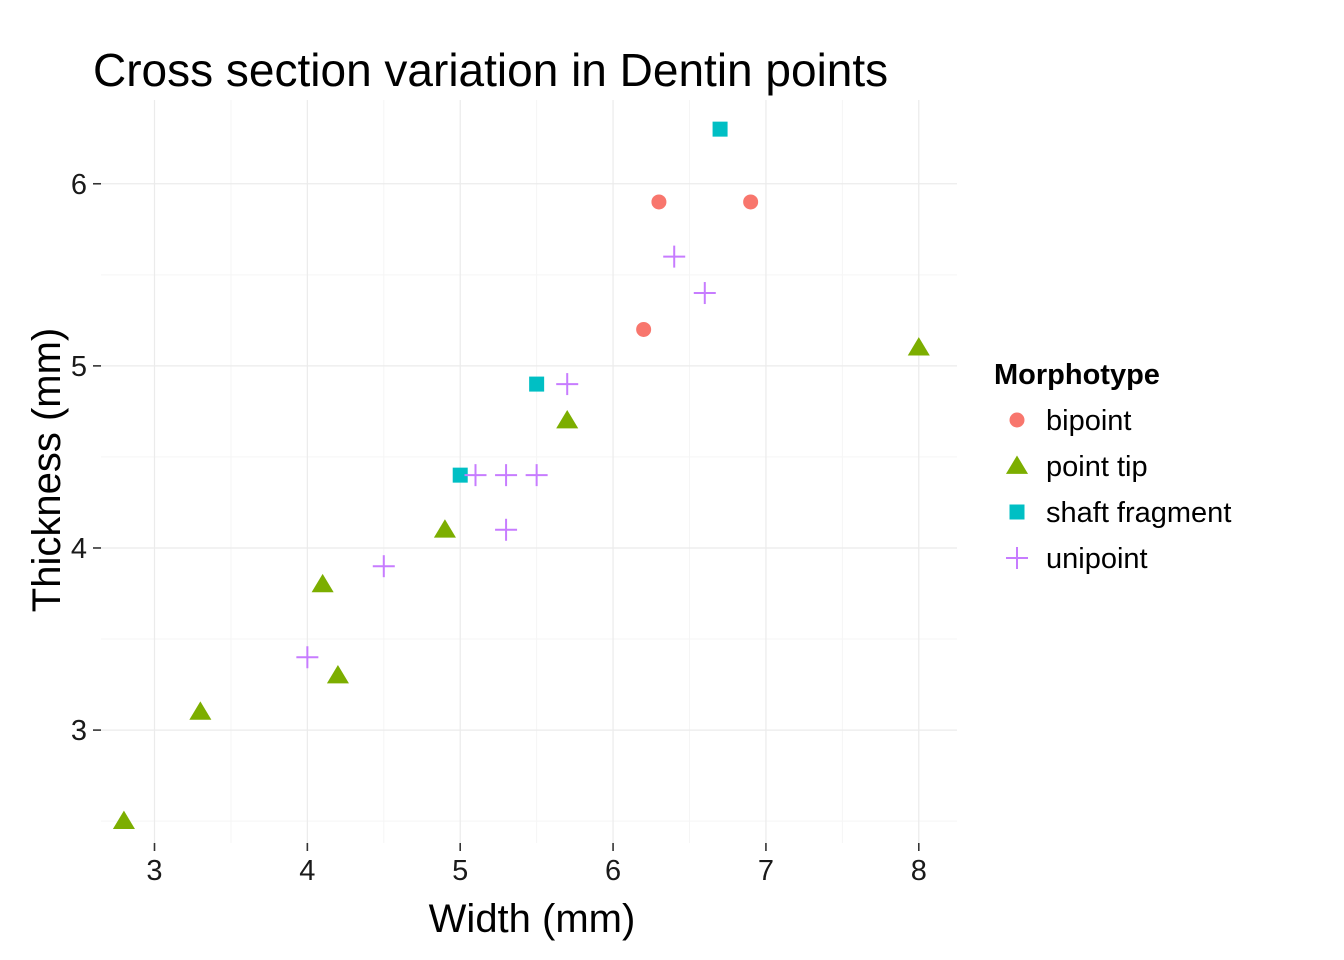  Describe the element at coordinates (79, 549) in the screenshot. I see `y-tick-label: 4` at that location.